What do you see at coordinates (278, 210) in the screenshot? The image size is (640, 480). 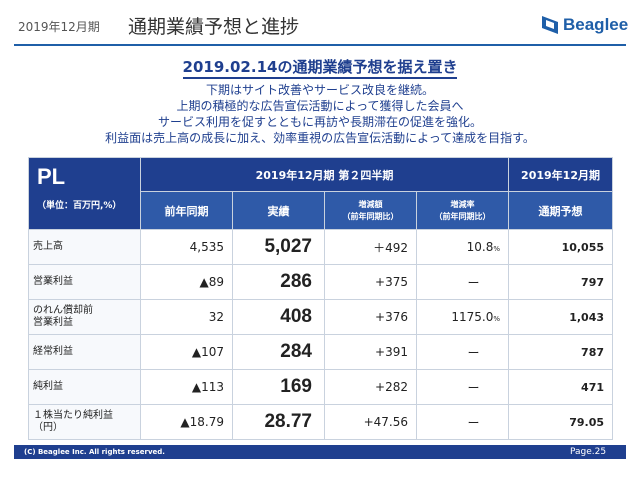 I see `col-header-actual: 実績` at bounding box center [278, 210].